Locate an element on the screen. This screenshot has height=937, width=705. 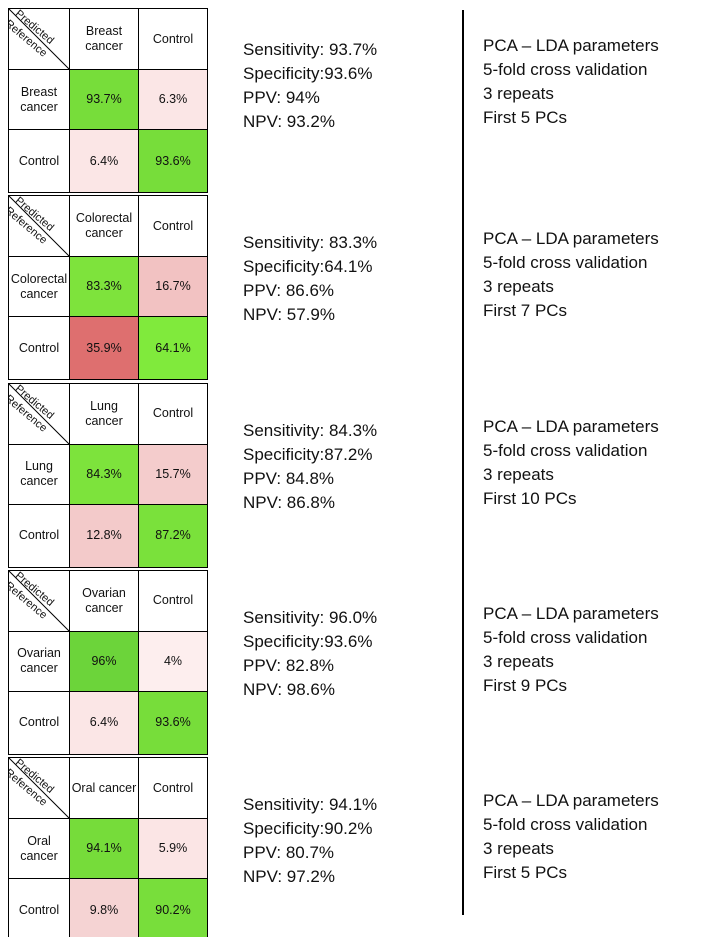
column-header: Colorectal cancer is located at coordinates (104, 226).